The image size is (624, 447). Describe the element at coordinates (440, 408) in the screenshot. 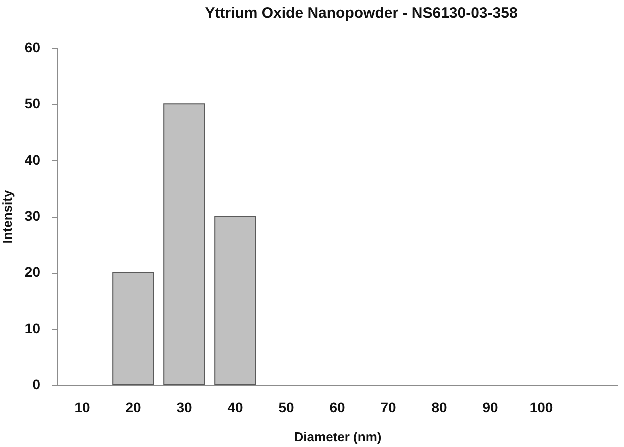

I see `x-tick-label: 80` at that location.